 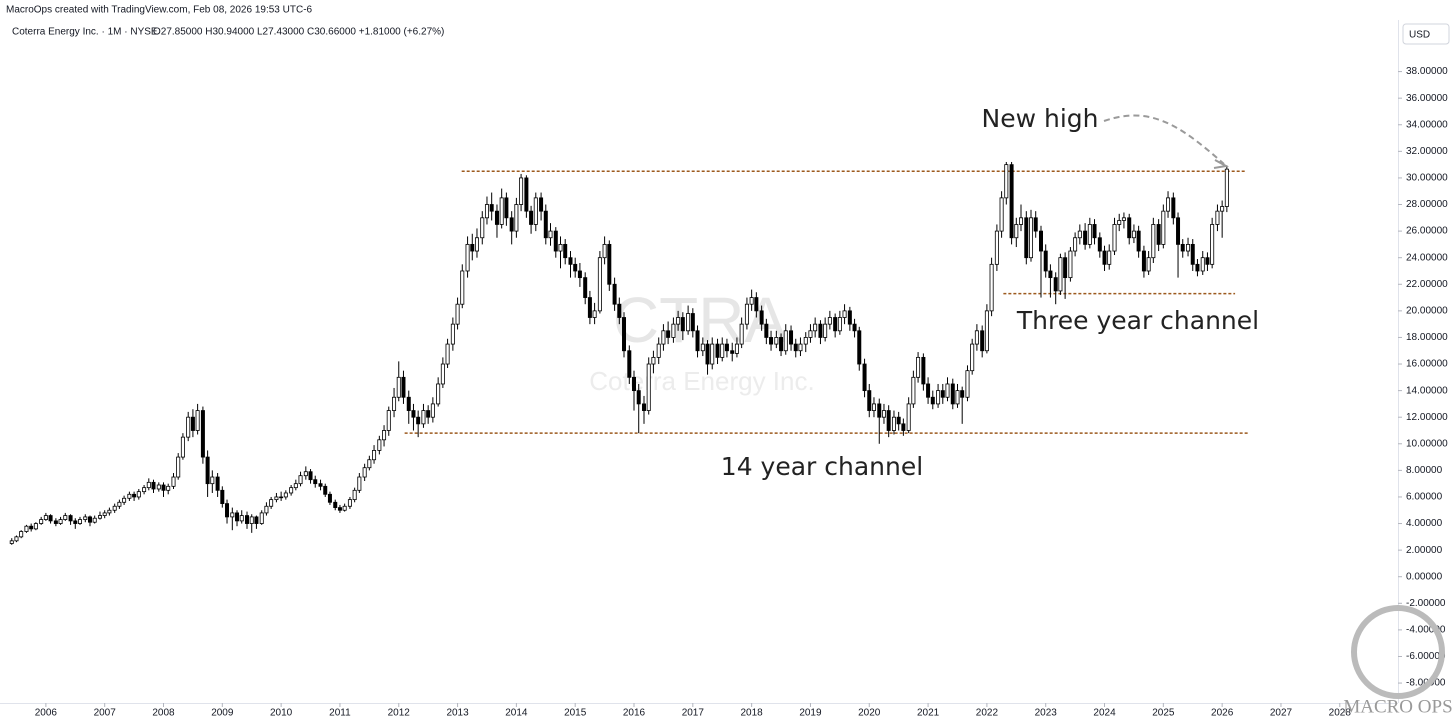 I want to click on y-tick-label: 20.00000, so click(x=1427, y=310).